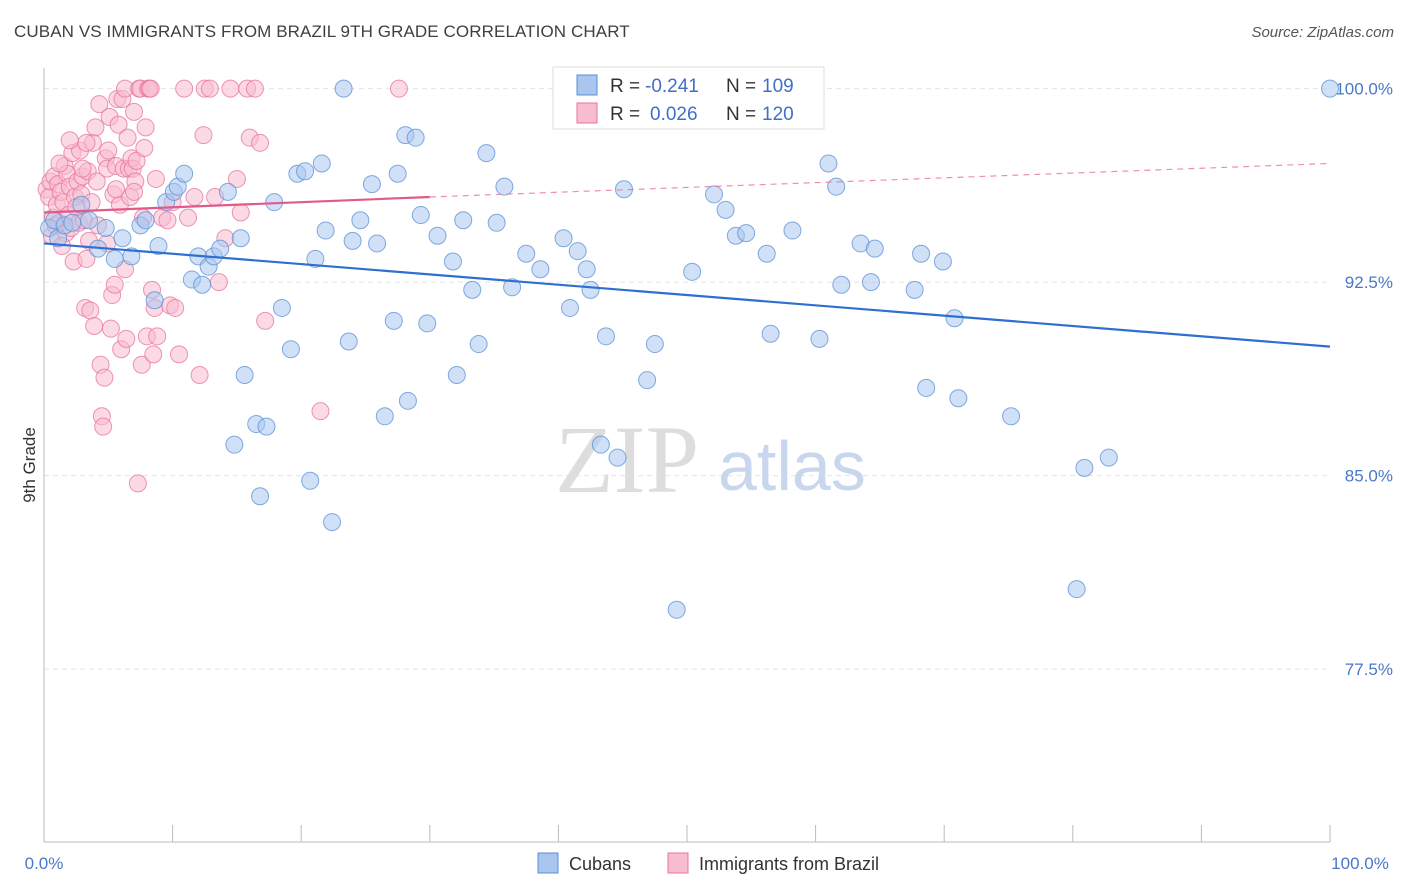 This screenshot has height=892, width=1406. What do you see at coordinates (236, 204) in the screenshot?
I see `trend-line-brazil` at bounding box center [236, 204].